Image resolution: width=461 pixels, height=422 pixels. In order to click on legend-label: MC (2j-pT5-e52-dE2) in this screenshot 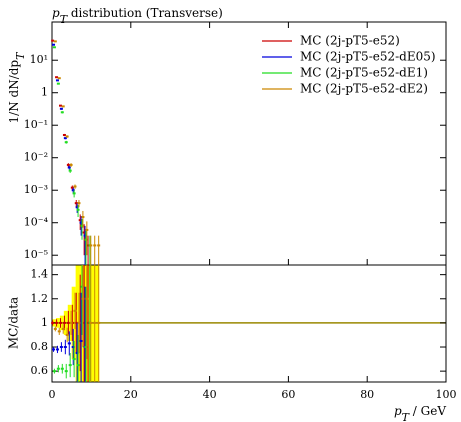, I will do `click(364, 89)`.